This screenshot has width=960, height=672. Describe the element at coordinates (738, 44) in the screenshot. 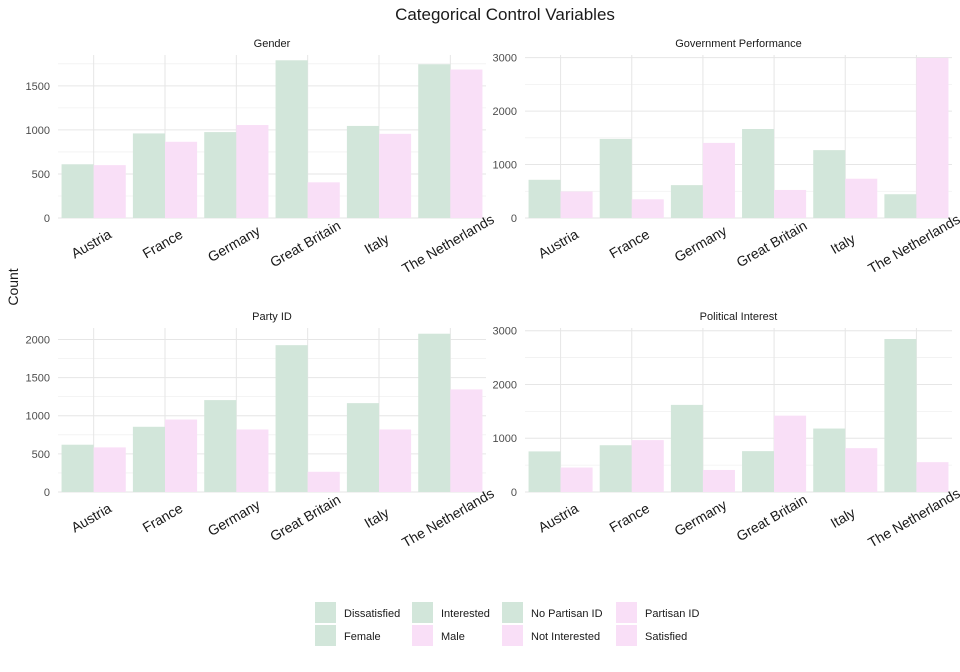

I see `panel-title: Government Performance` at that location.